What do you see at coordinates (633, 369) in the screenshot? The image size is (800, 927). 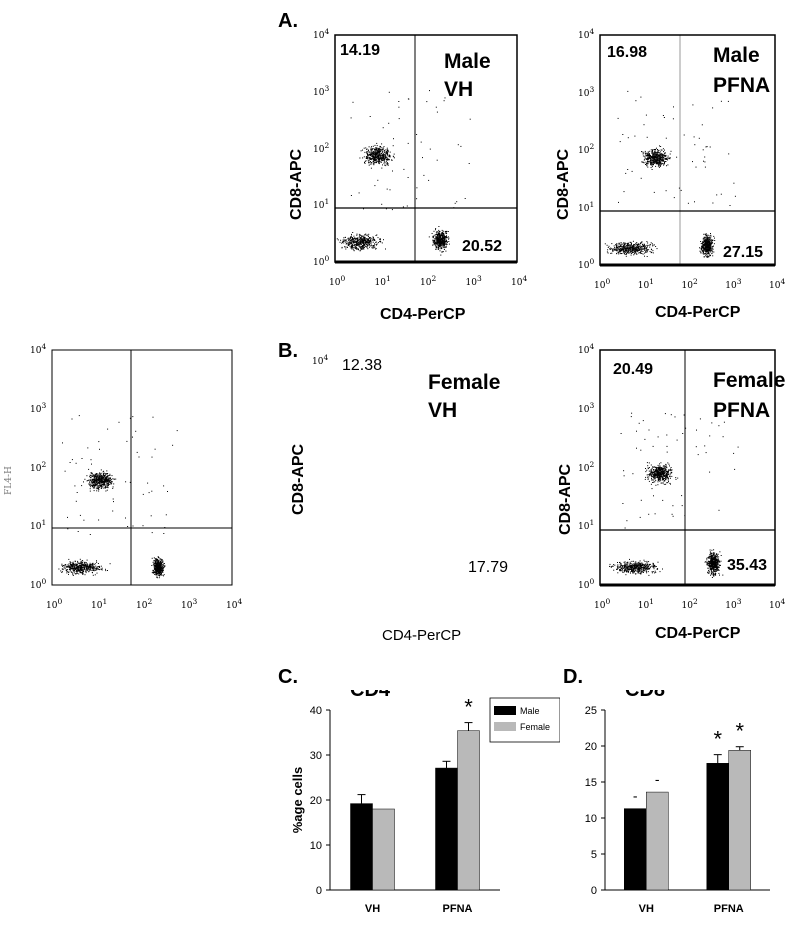 I see `quadrant-top-left-value: 20.49` at bounding box center [633, 369].